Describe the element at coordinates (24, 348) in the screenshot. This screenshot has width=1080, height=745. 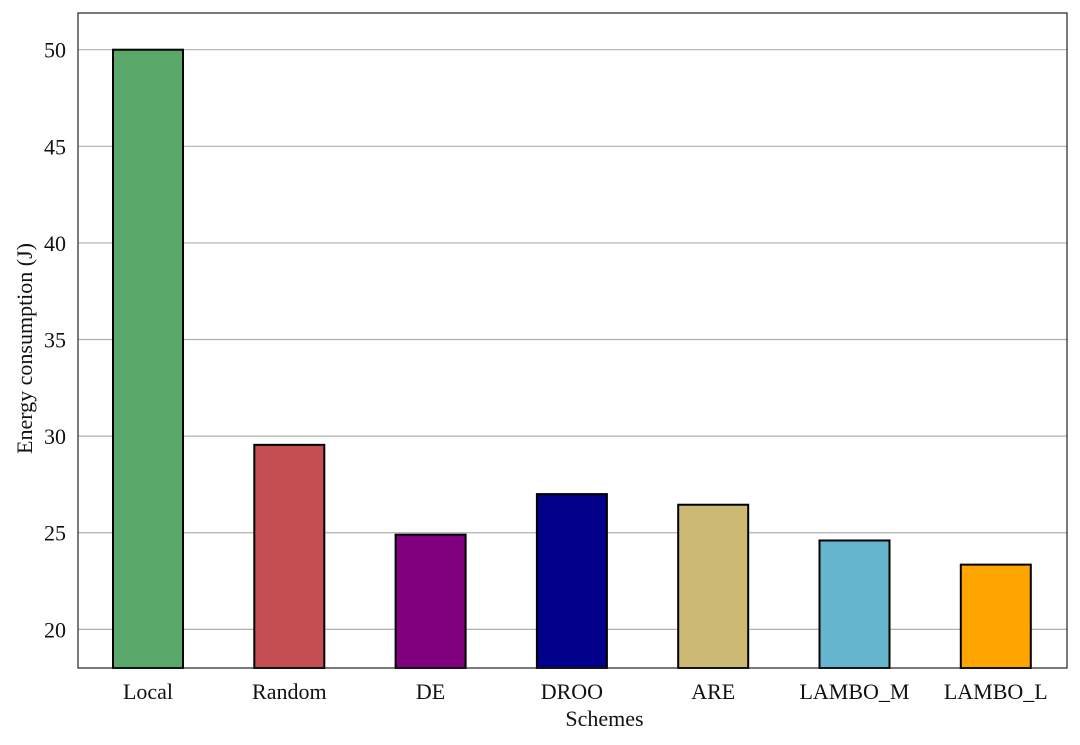
I see `y-axis-title: Energy consumption (J)` at that location.